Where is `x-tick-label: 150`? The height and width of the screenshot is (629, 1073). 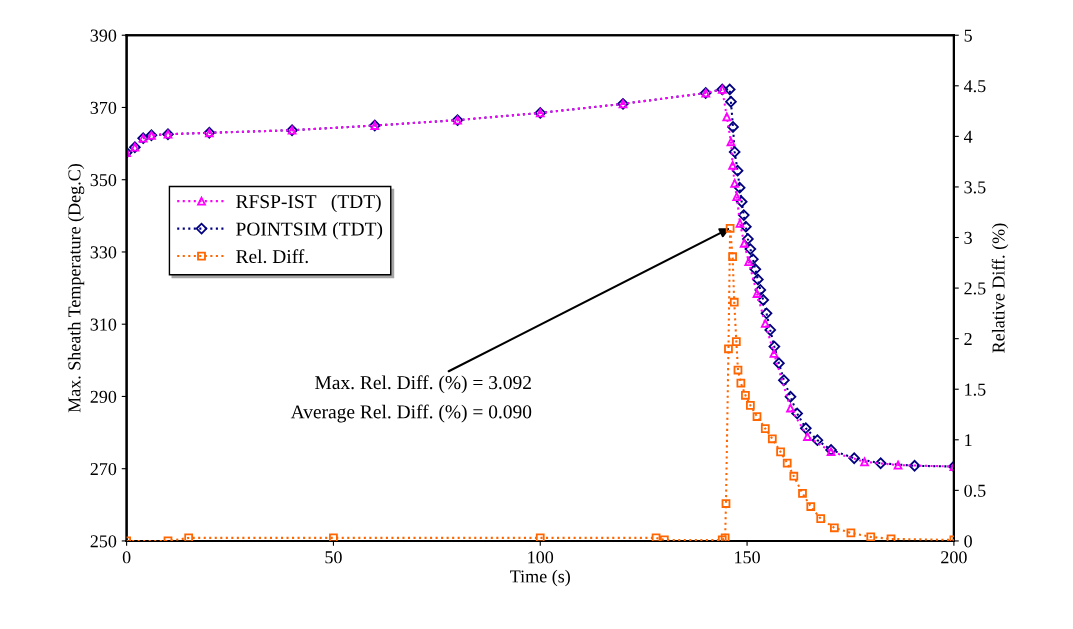
x-tick-label: 150 is located at coordinates (747, 557).